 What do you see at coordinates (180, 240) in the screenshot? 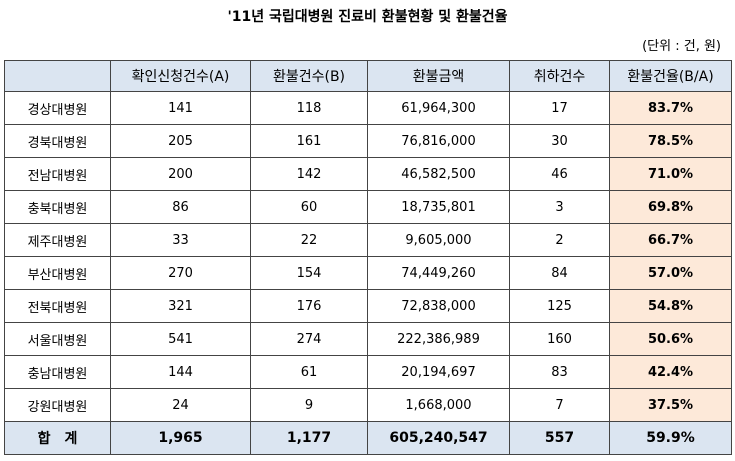
I see `cell: 33` at bounding box center [180, 240].